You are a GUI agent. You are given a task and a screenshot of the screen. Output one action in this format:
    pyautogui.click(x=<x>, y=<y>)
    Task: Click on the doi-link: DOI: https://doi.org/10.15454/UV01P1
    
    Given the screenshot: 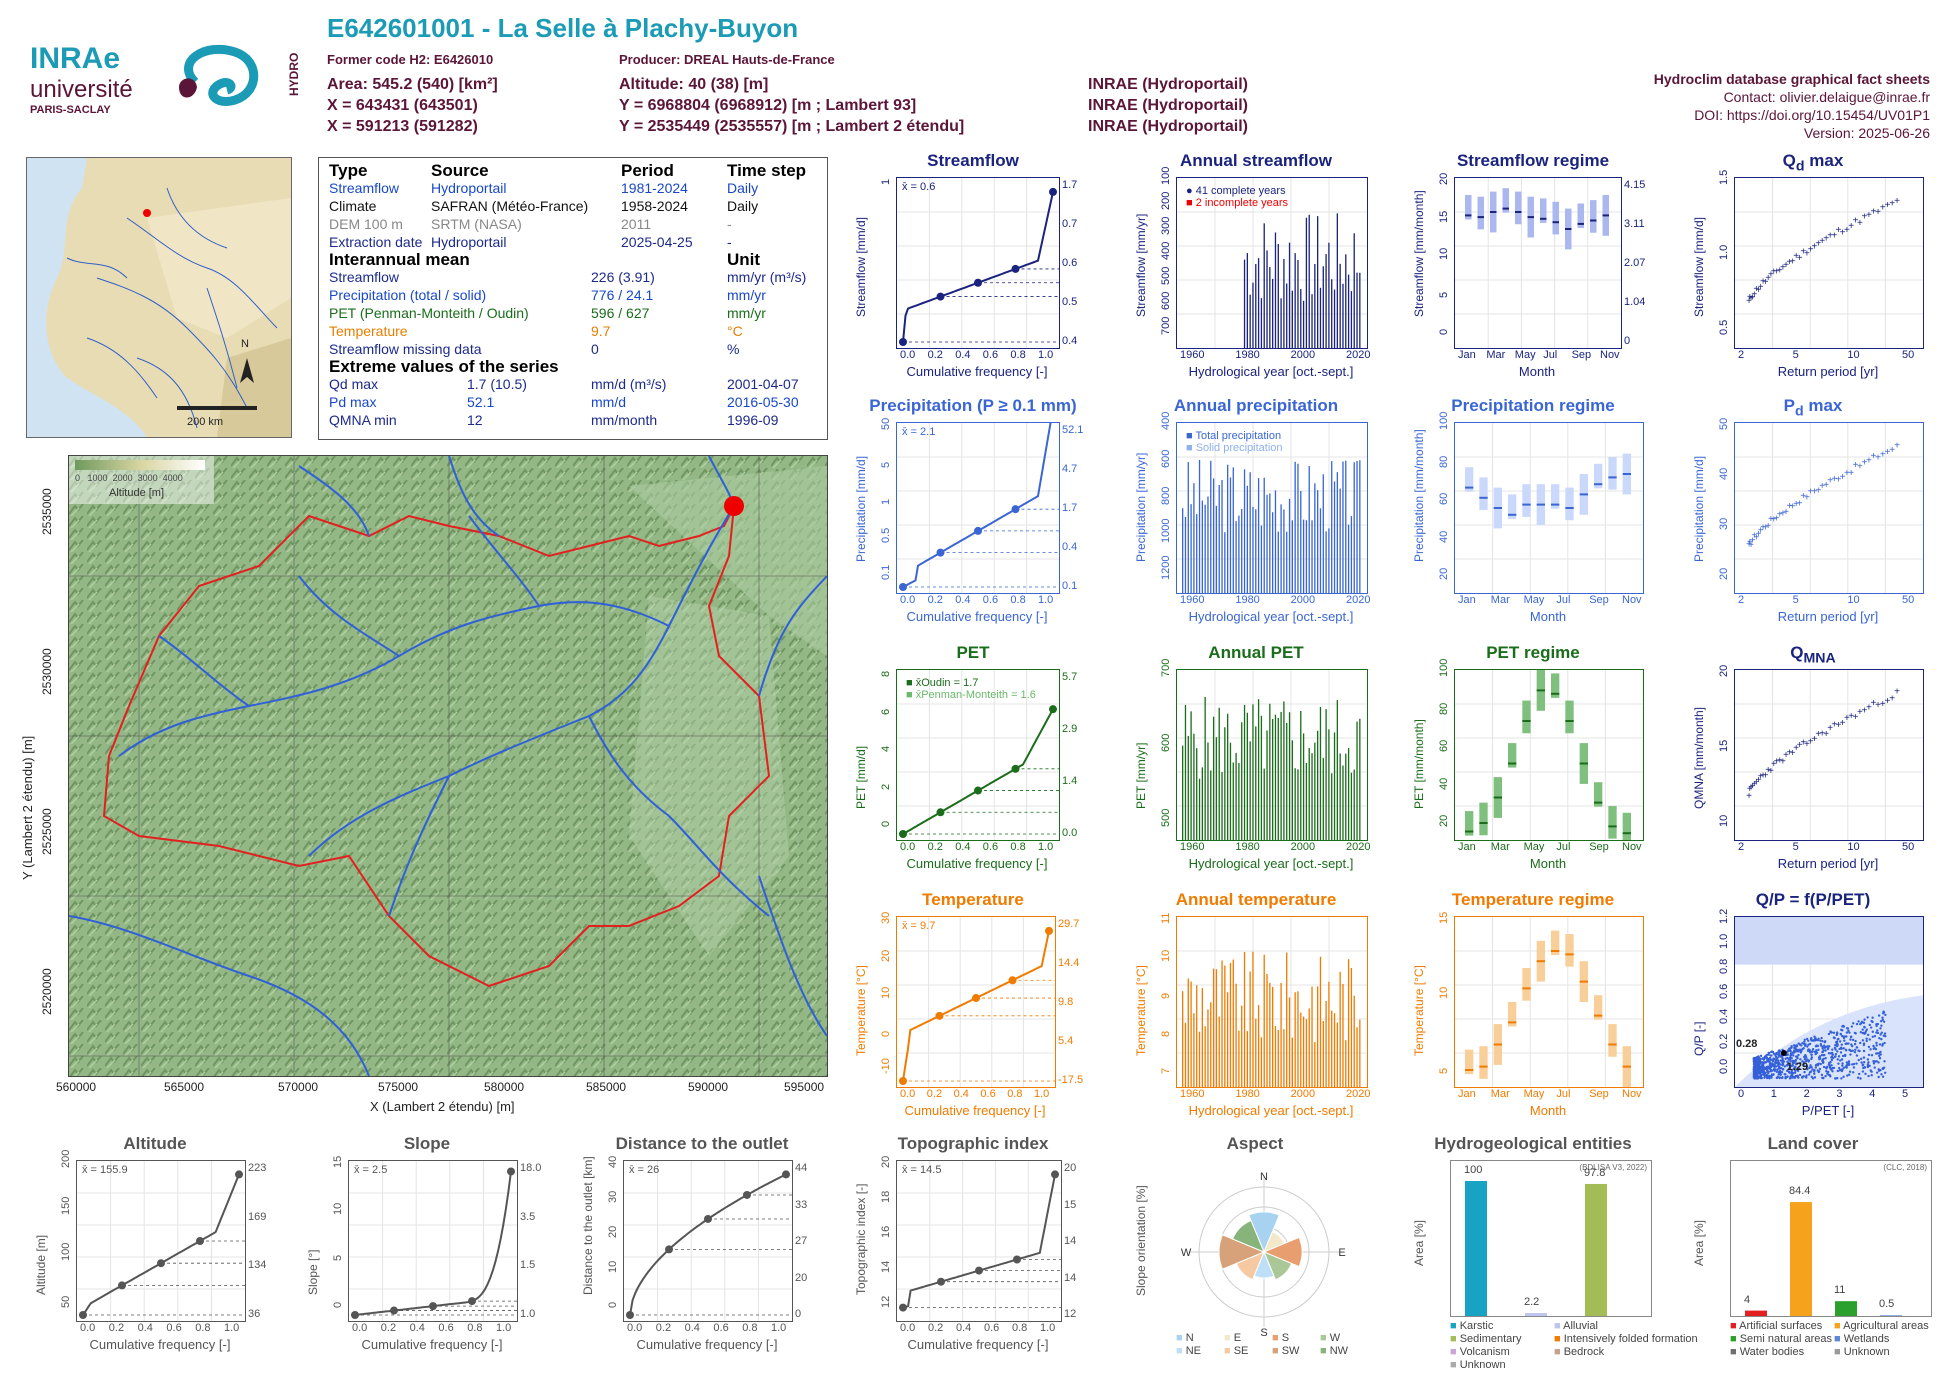 What is the action you would take?
    pyautogui.click(x=1812, y=115)
    